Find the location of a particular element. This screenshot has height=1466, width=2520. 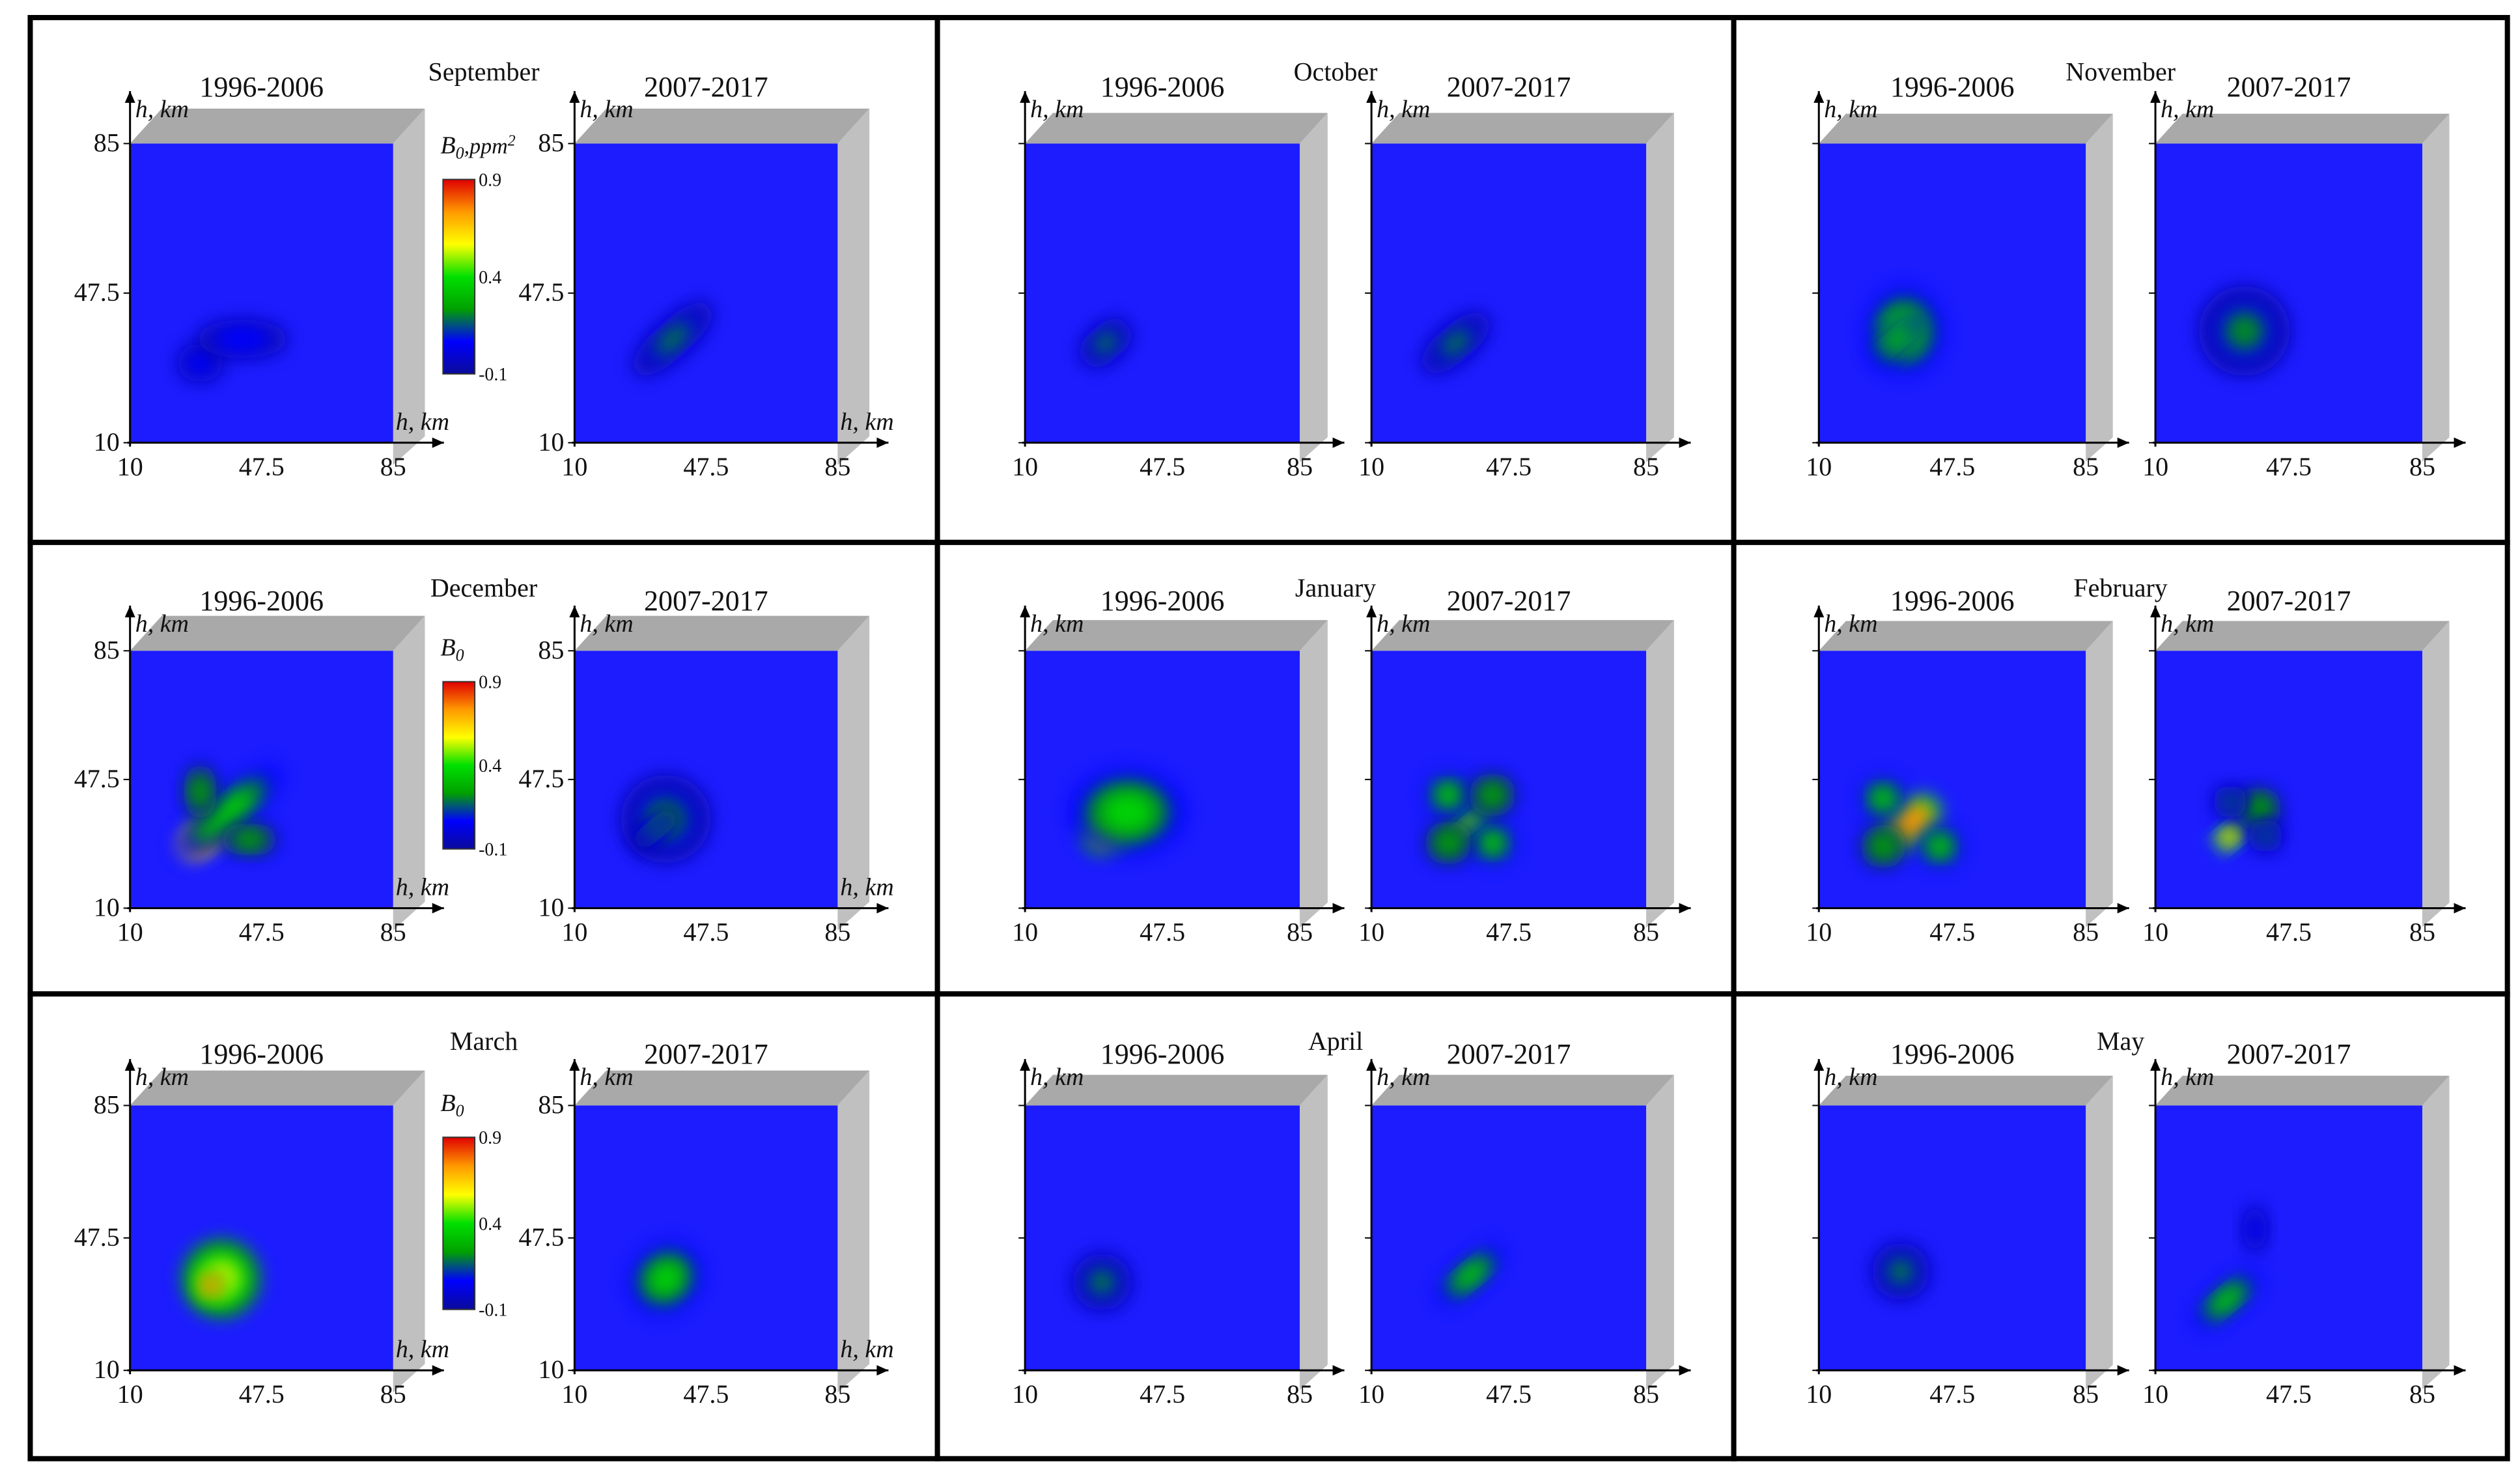

heatmap-1: 1996-2006 h, km 10 47.5 85 10 47.5 85 h, km is located at coordinates (261, 276).